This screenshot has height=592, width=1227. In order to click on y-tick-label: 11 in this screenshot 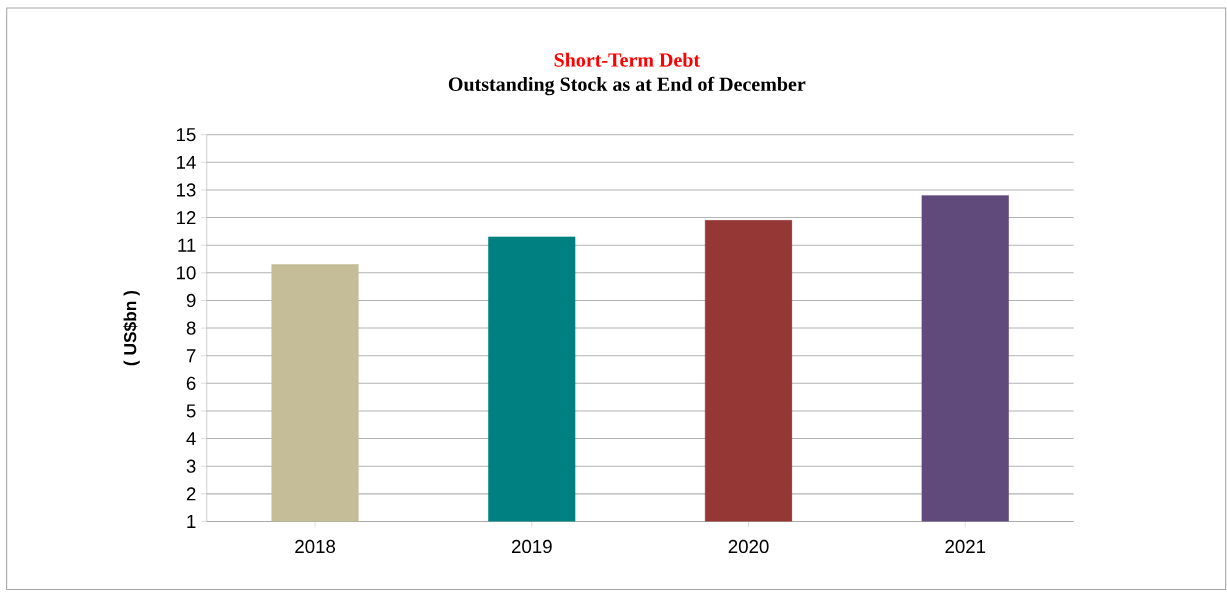, I will do `click(187, 245)`.